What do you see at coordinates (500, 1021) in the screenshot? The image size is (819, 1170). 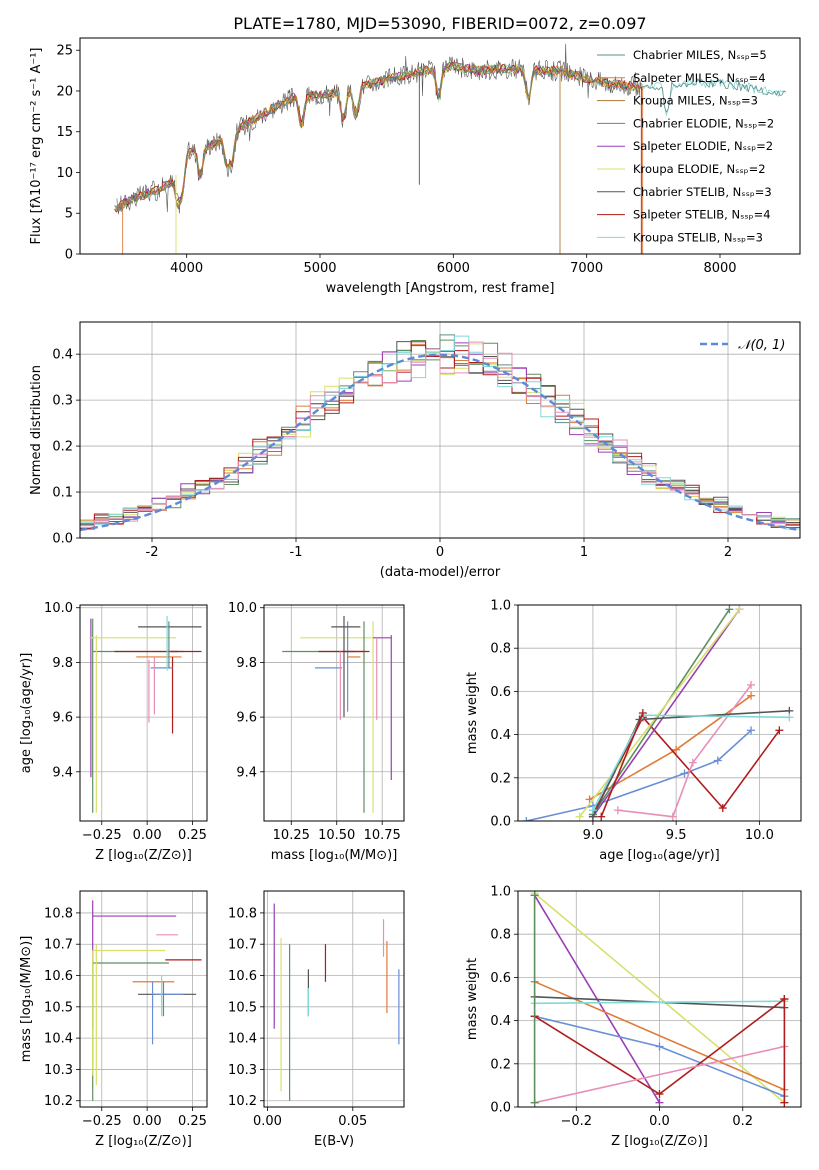 I see `y-tick-label: 0.4` at bounding box center [500, 1021].